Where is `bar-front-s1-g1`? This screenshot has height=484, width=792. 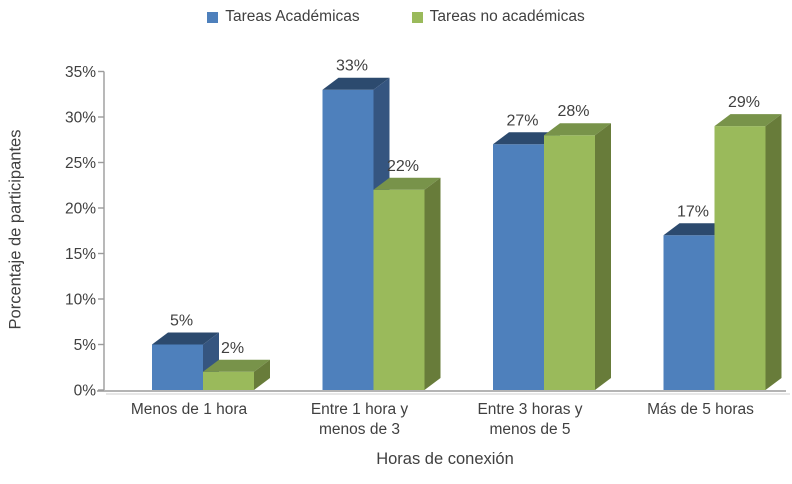
bar-front-s1-g1 is located at coordinates (399, 289).